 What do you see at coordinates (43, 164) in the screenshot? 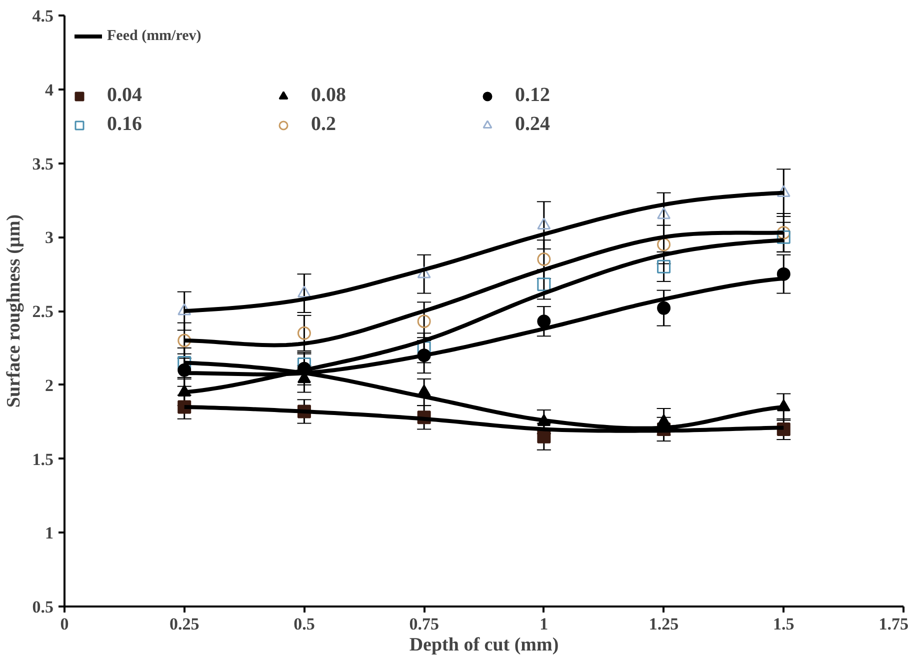
I see `y-tick-label: 3.5` at bounding box center [43, 164].